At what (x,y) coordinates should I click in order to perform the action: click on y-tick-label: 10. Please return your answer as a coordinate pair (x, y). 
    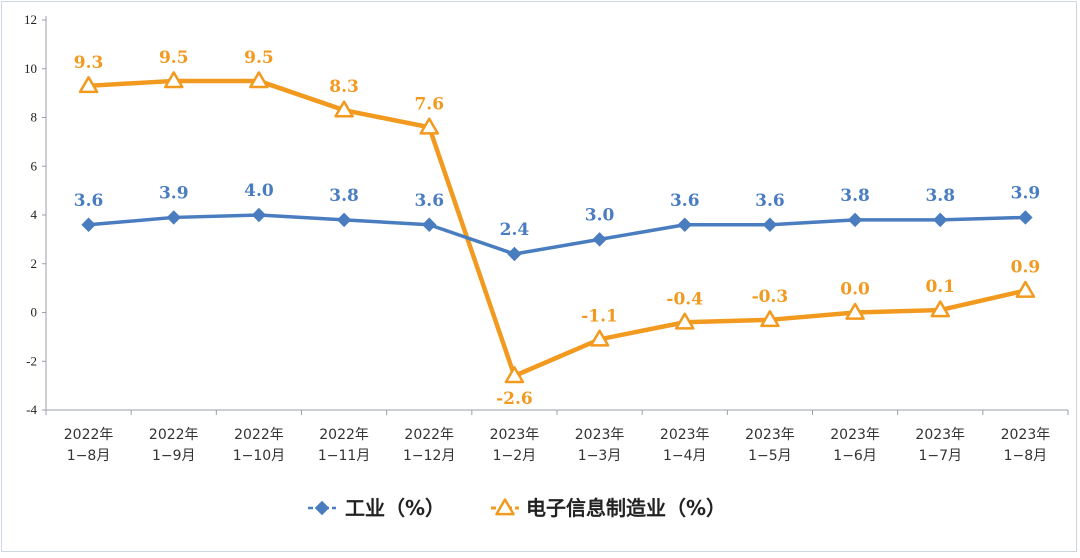
    Looking at the image, I should click on (30, 68).